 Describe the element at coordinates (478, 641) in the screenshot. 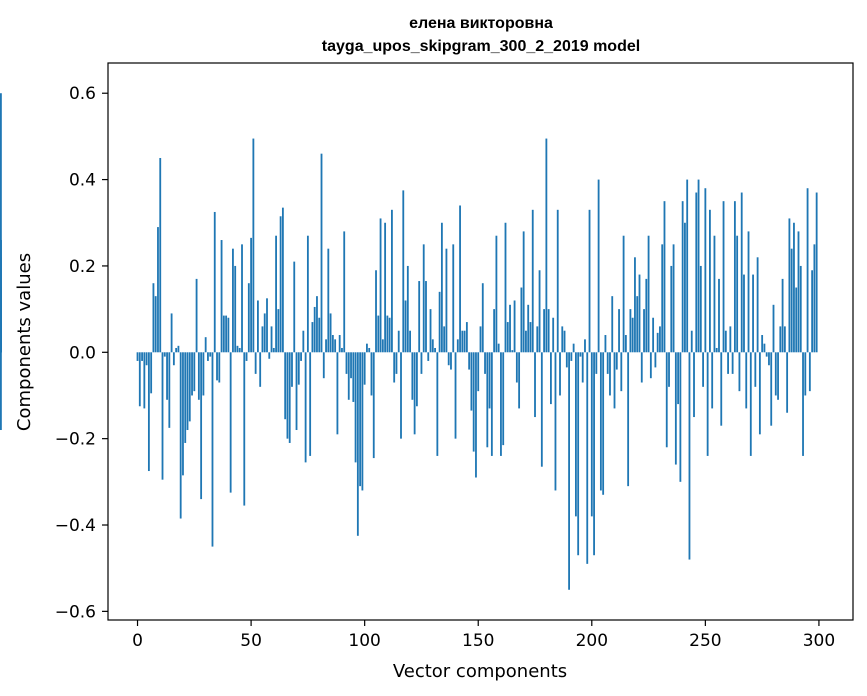

I see `x-tick-label: 150` at that location.